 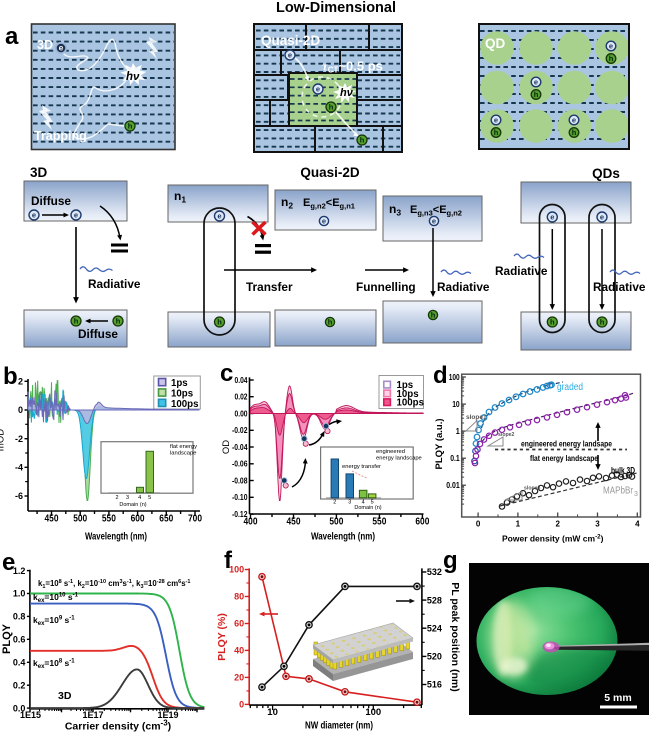 I want to click on svg-text: 3D, so click(x=39, y=172).